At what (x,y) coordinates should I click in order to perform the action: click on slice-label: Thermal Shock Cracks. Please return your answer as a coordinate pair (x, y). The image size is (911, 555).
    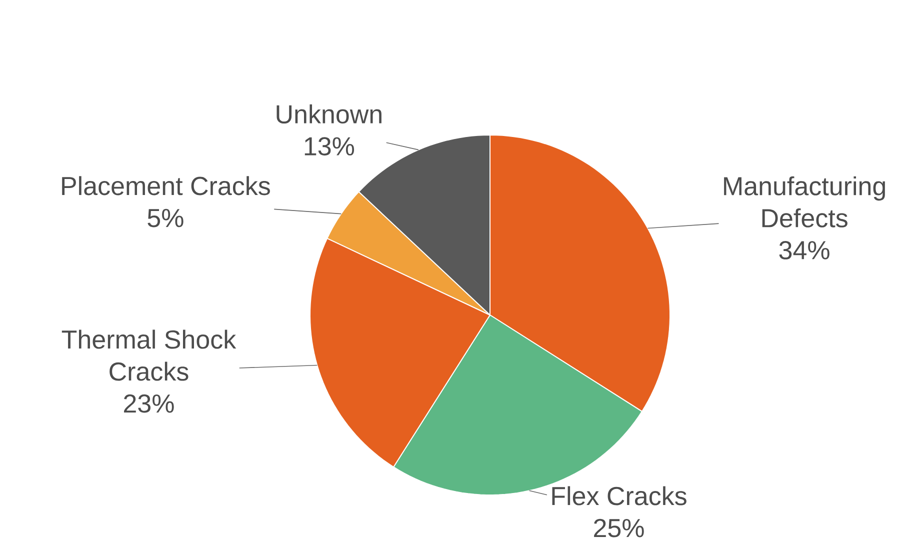
    Looking at the image, I should click on (149, 355).